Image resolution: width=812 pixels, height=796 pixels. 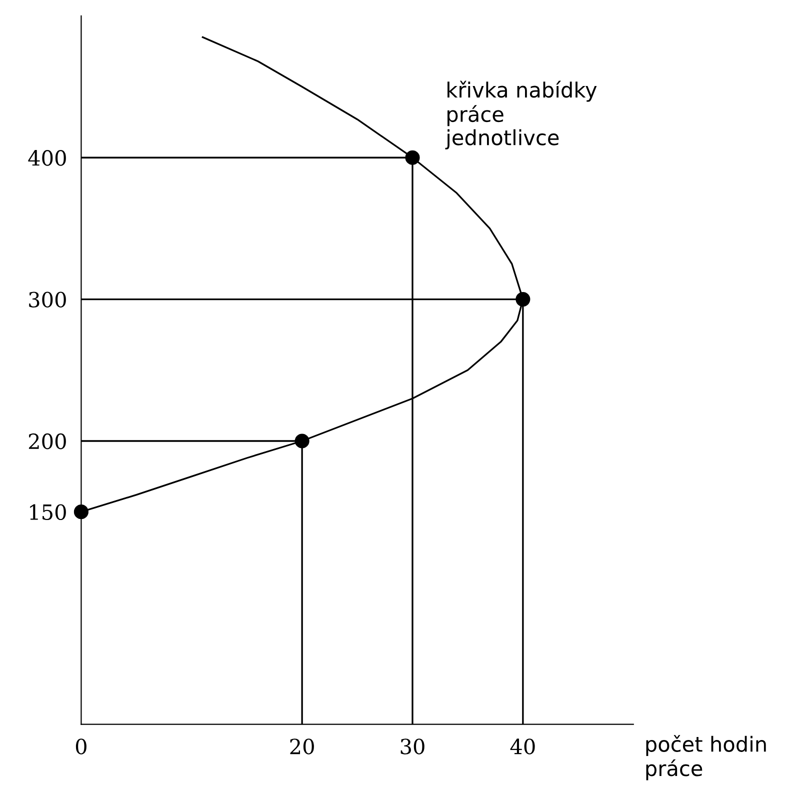 I want to click on x-tick-label: 0, so click(x=81, y=746).